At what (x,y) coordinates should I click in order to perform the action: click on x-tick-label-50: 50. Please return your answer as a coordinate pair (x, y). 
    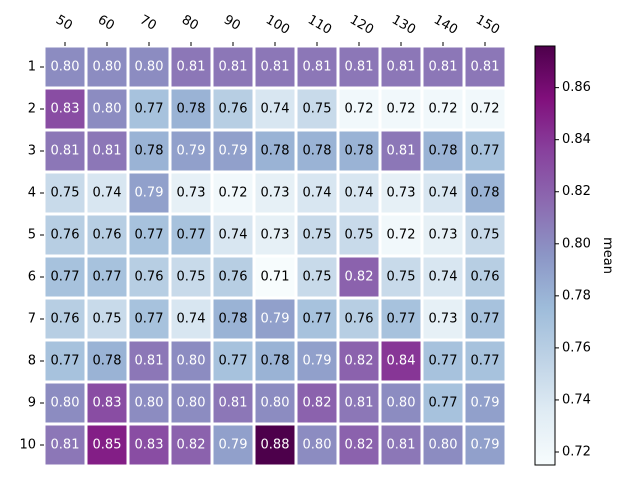
    Looking at the image, I should click on (64, 22).